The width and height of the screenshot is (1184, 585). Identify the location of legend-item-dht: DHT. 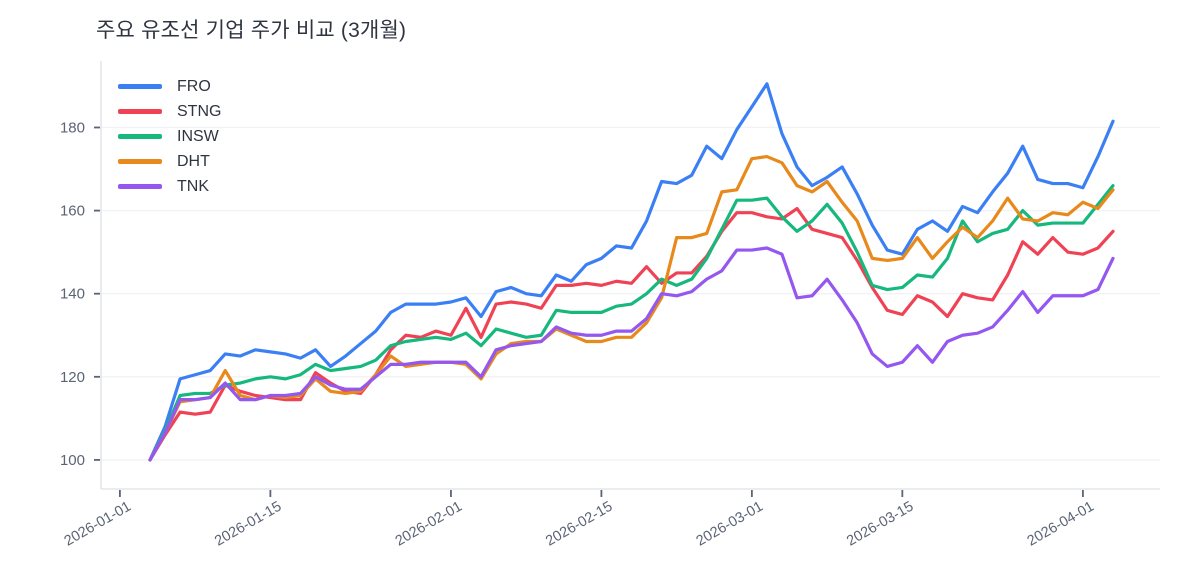
(169, 161).